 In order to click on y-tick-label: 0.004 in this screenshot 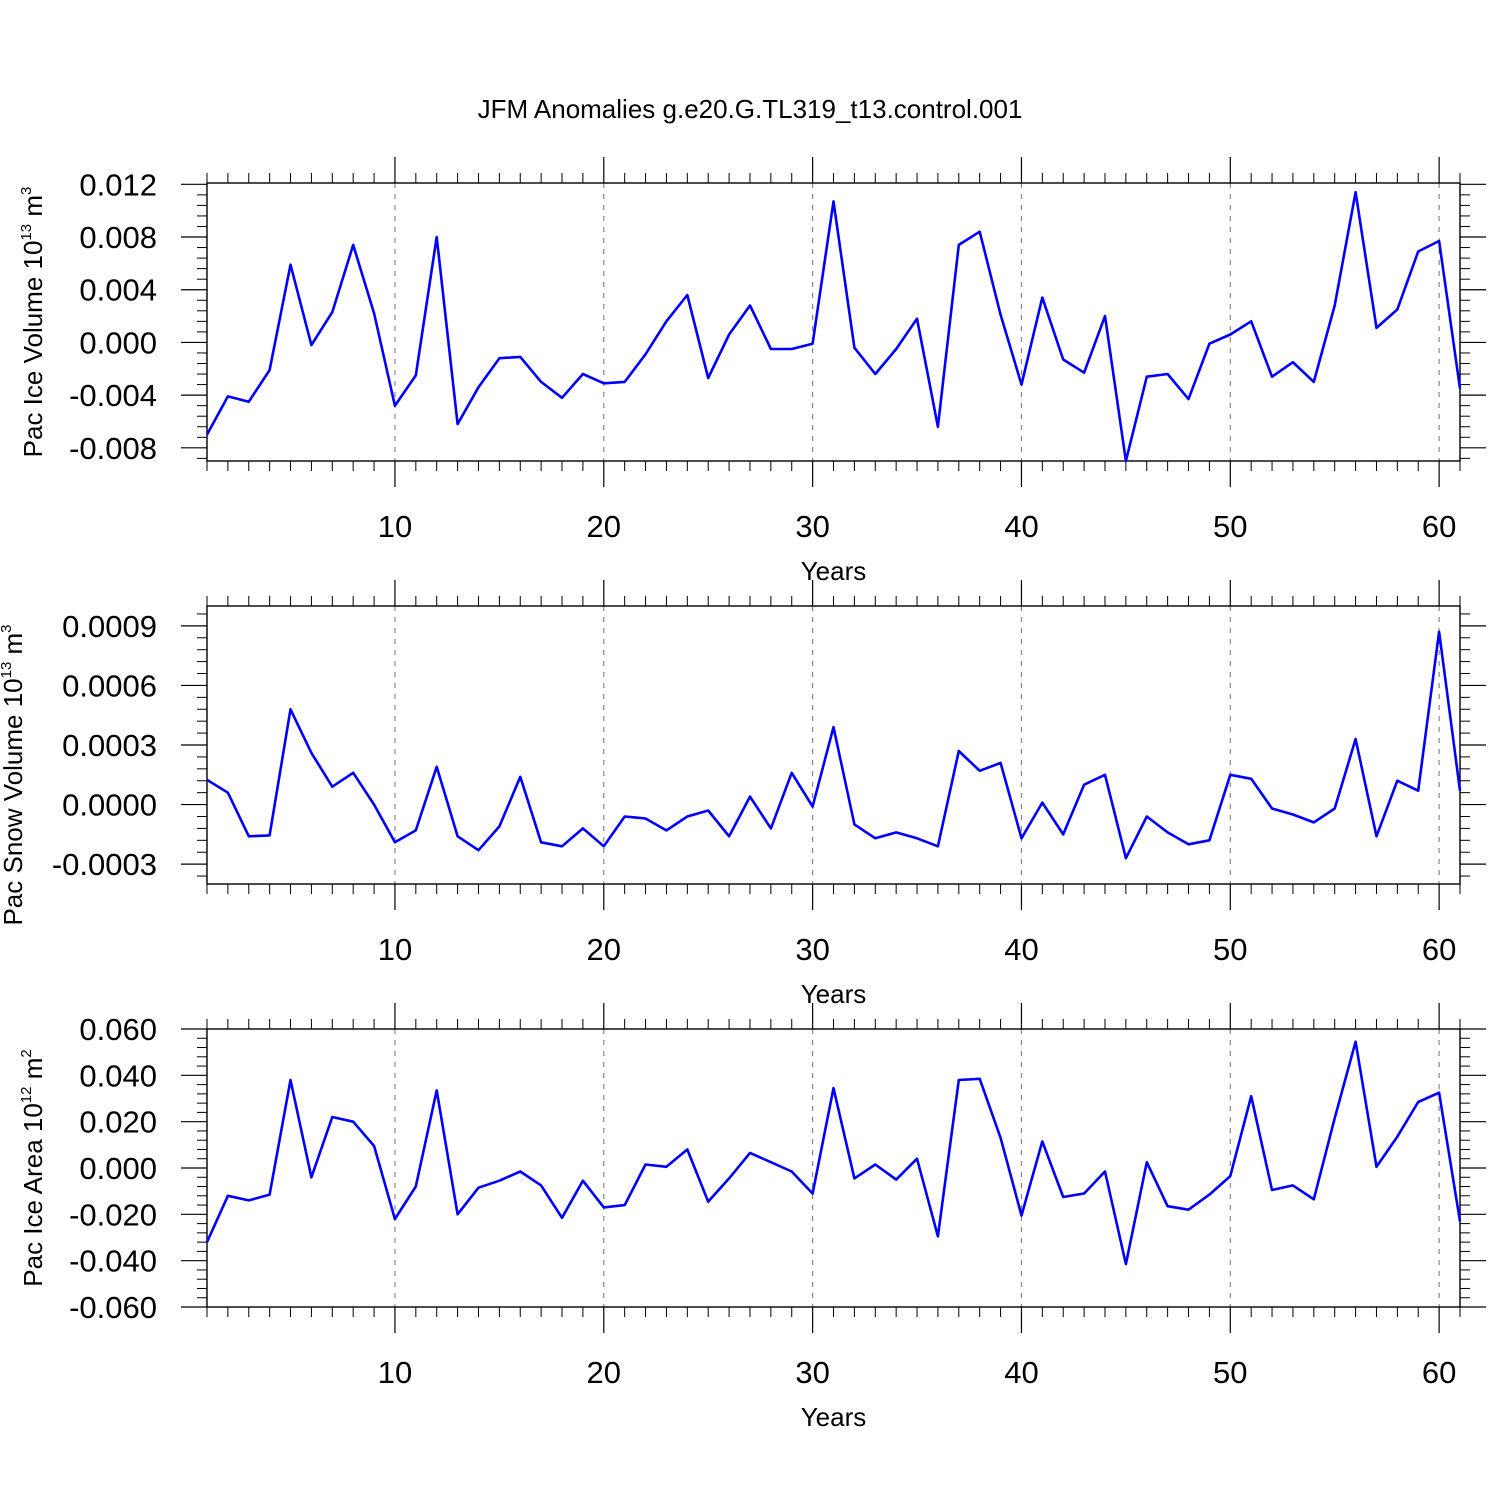, I will do `click(118, 290)`.